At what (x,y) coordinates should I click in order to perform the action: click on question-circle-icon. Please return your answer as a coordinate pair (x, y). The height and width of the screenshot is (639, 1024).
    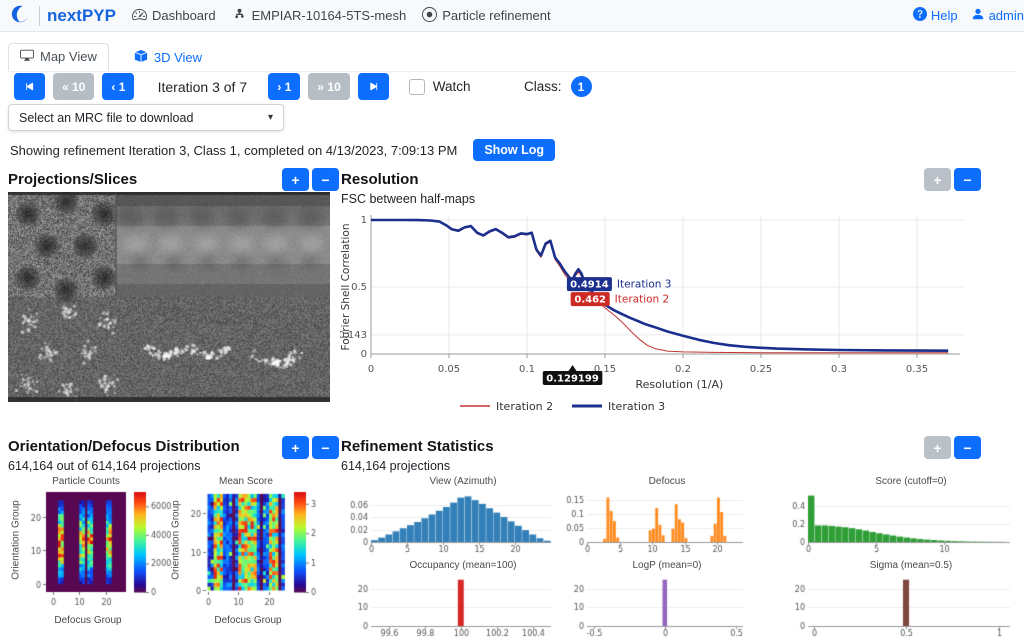
    Looking at the image, I should click on (919, 15).